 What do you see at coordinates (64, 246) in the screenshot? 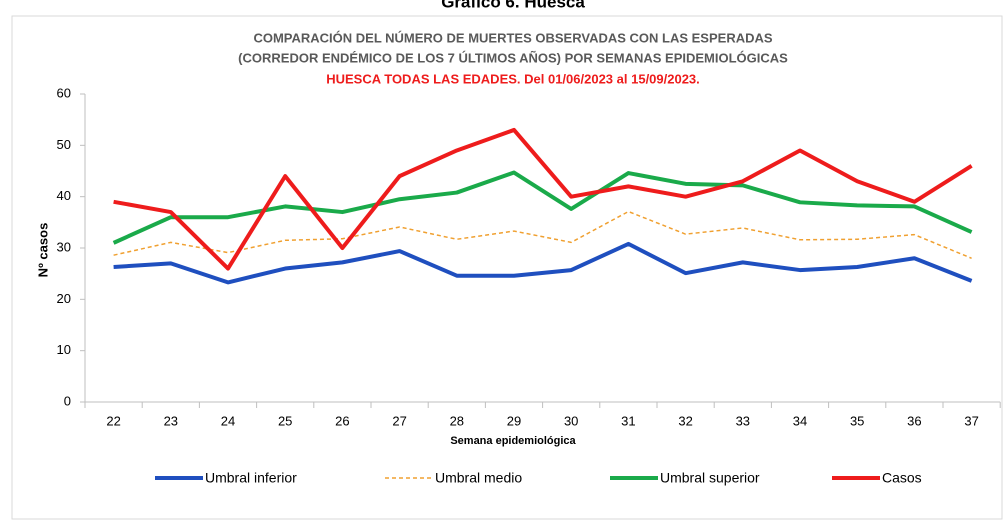
I see `y-tick-label: 30` at bounding box center [64, 246].